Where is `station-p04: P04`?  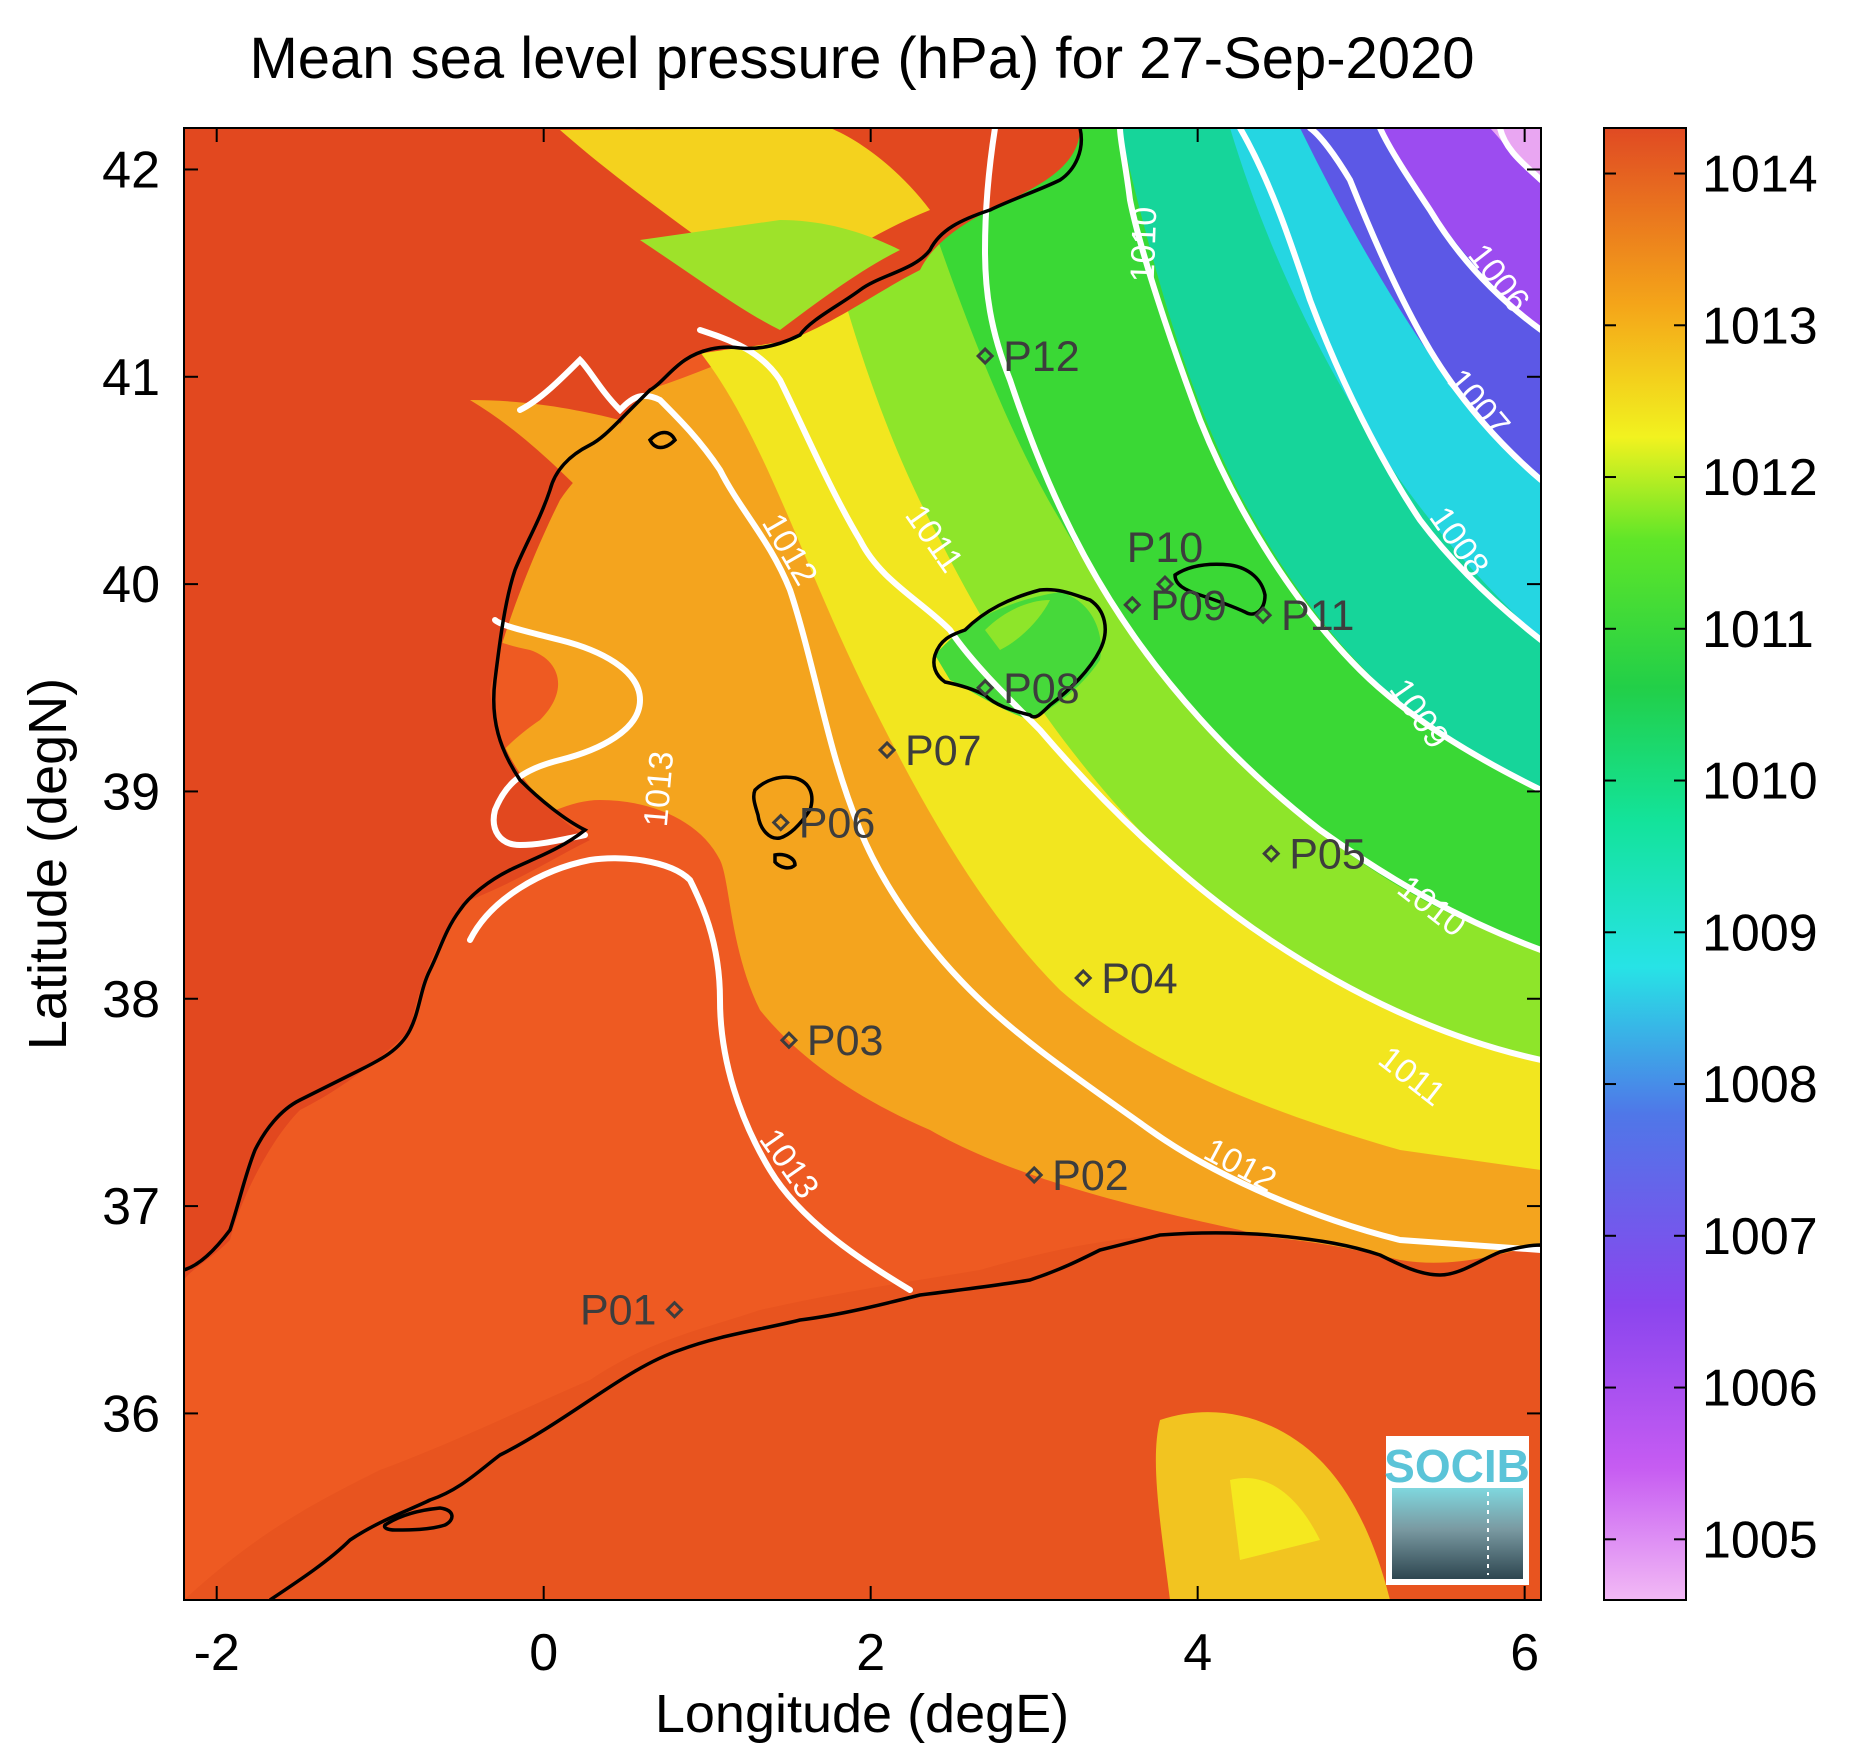
station-p04: P04 is located at coordinates (1126, 979).